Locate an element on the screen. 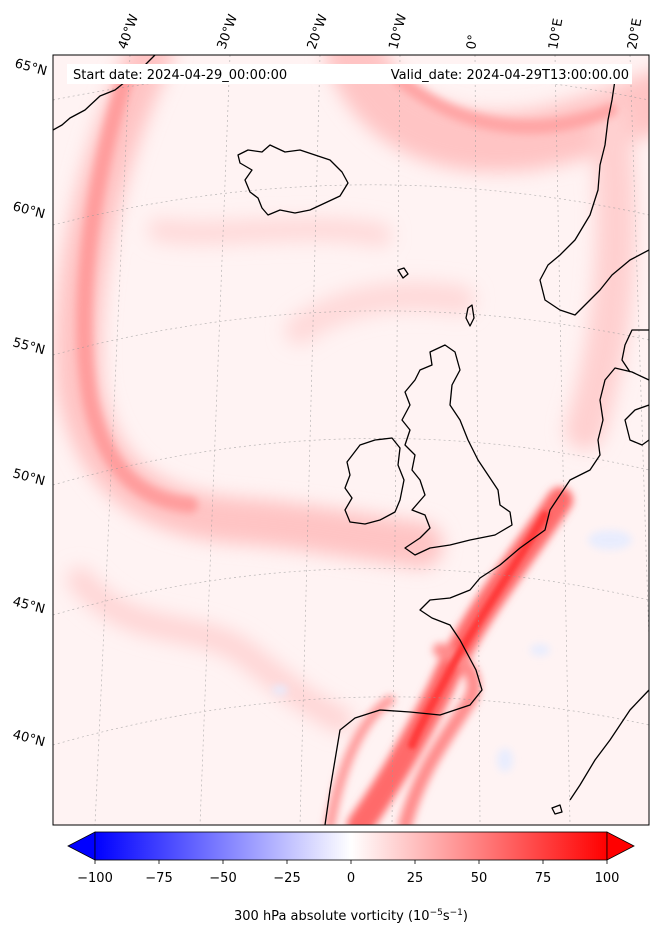 Image resolution: width=659 pixels, height=936 pixels. colorbar-extend-high is located at coordinates (620, 846).